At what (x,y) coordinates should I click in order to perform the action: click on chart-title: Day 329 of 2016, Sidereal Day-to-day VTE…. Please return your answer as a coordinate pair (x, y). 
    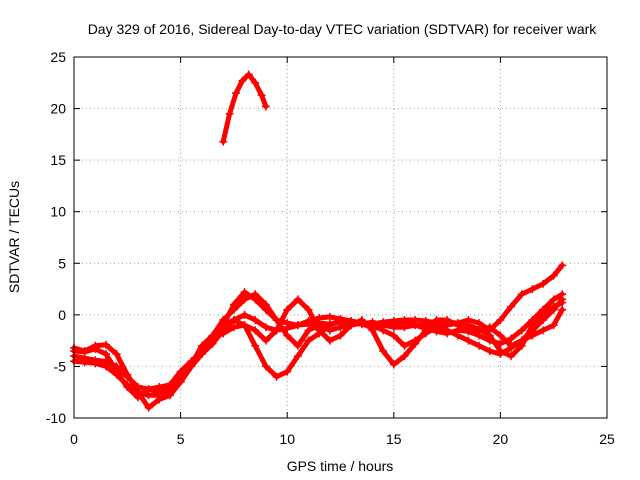
    Looking at the image, I should click on (343, 29).